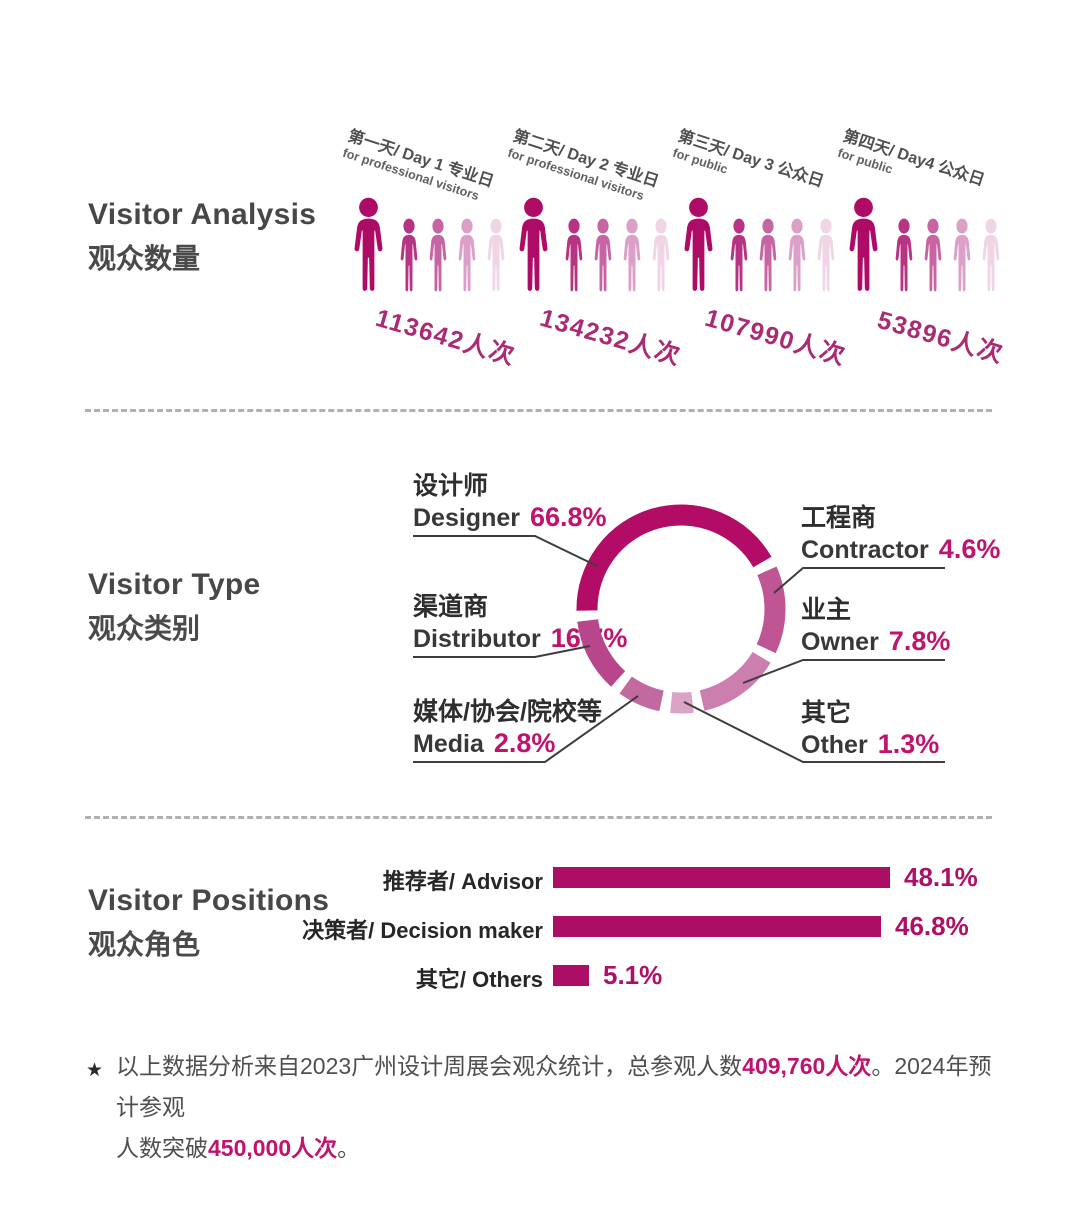 The width and height of the screenshot is (1080, 1231). I want to click on day-label: 第二天/ Day 2 专业日 for professional visitors, so click(584, 164).